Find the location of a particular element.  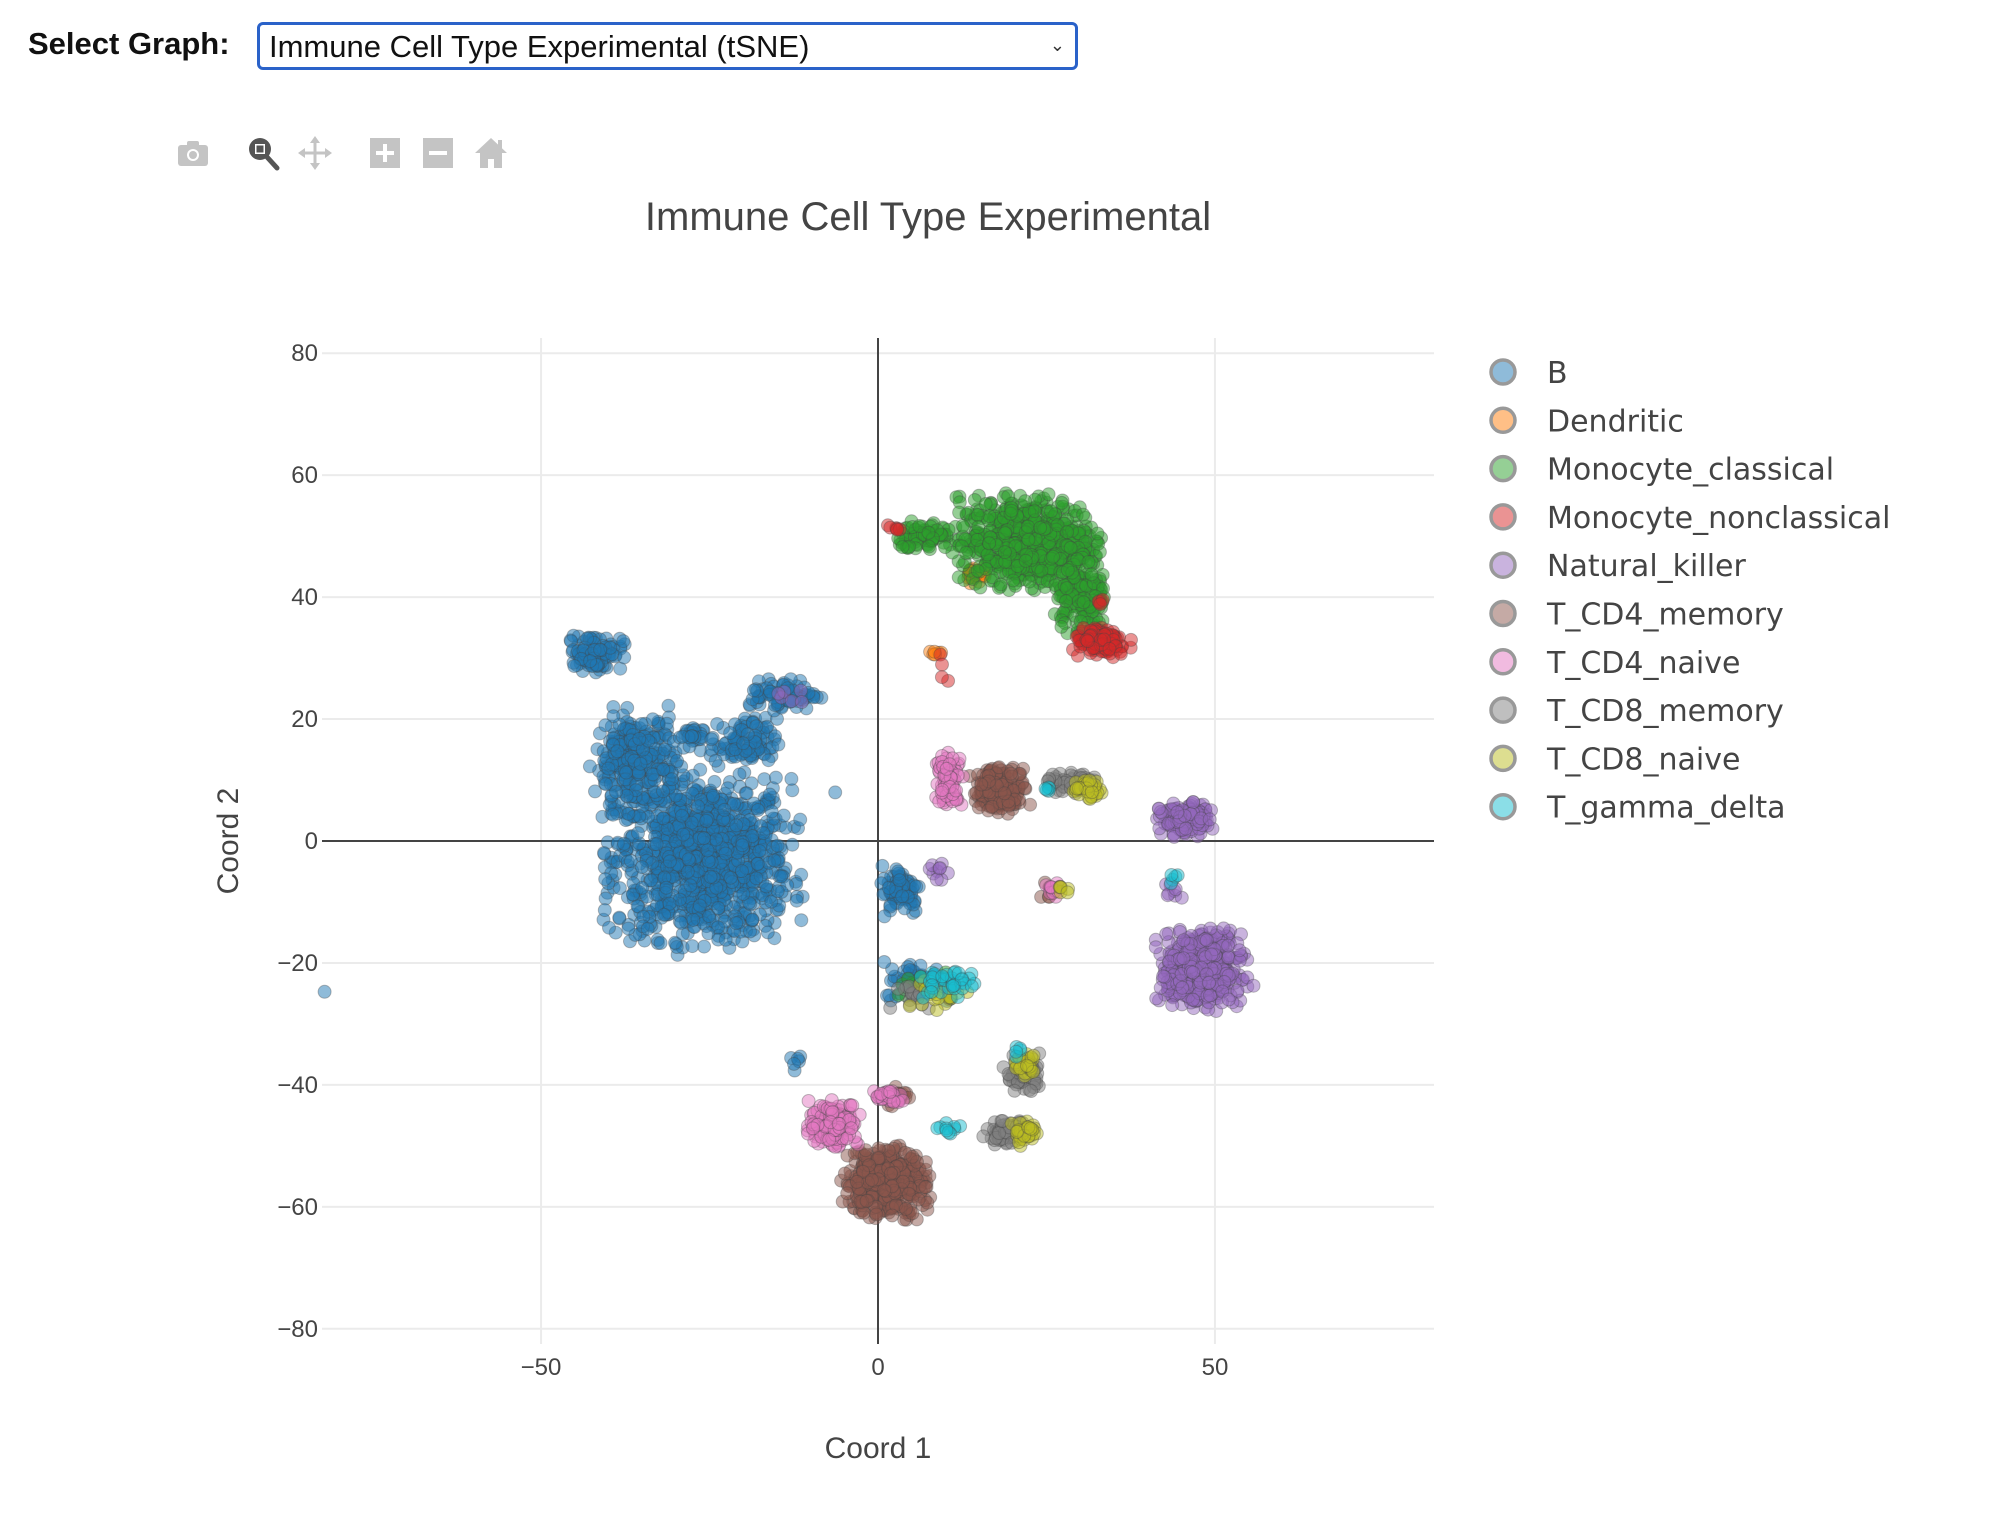

chevron-down-icon: ⌄ is located at coordinates (1057, 45).